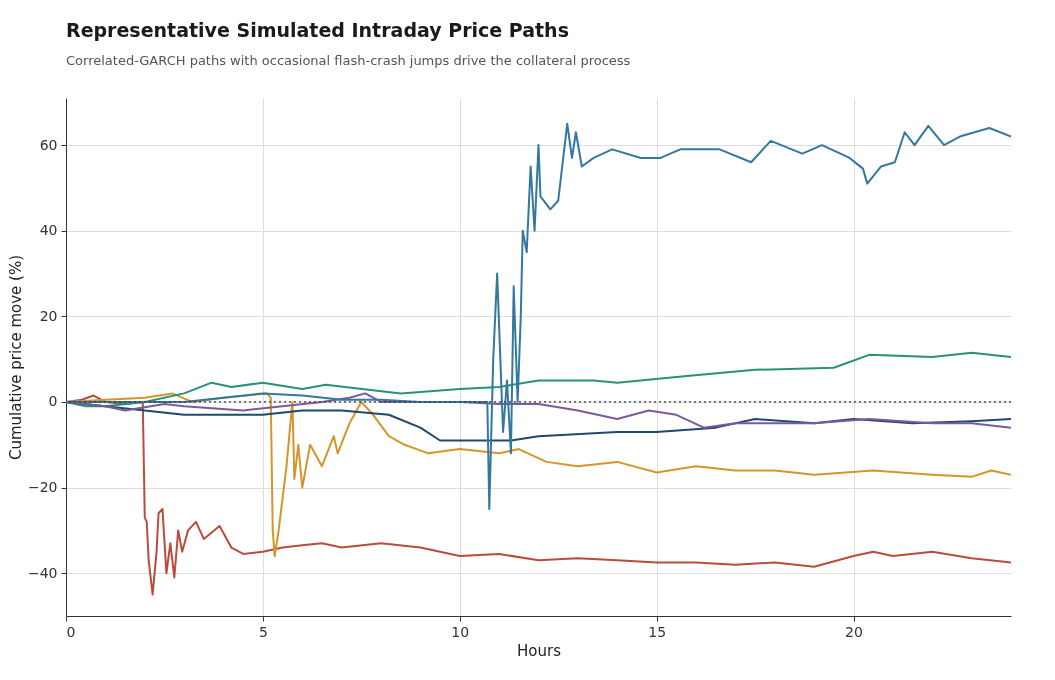  Describe the element at coordinates (48, 315) in the screenshot. I see `y-tick-label: 20` at that location.